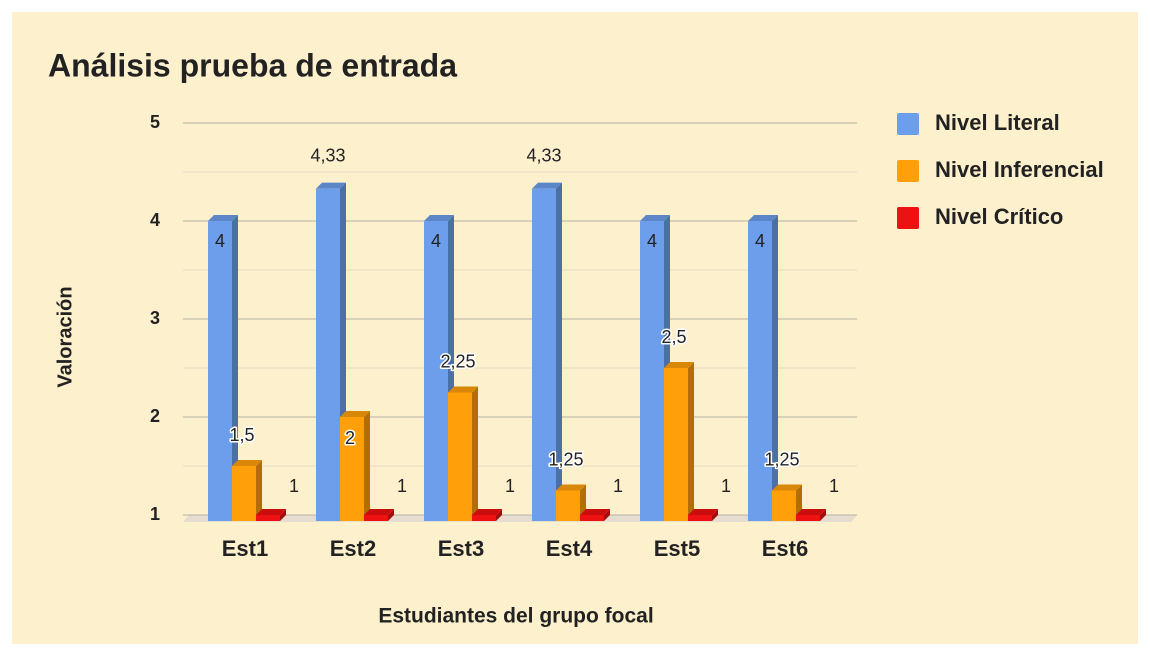  What do you see at coordinates (457, 361) in the screenshot?
I see `data-label: 2,25` at bounding box center [457, 361].